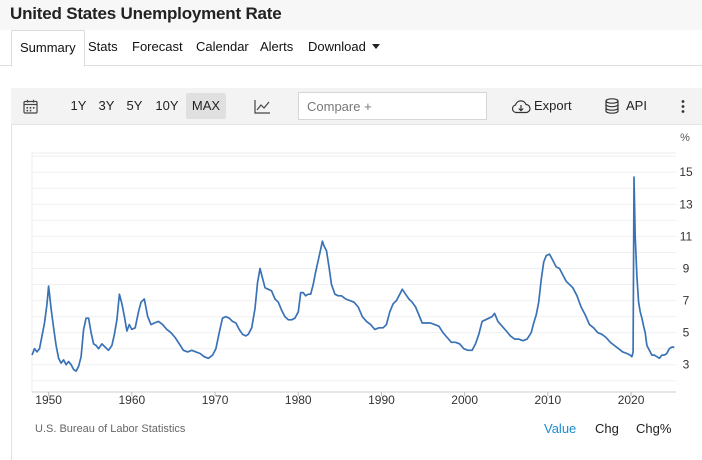  I want to click on y-tick-label: 9, so click(686, 268).